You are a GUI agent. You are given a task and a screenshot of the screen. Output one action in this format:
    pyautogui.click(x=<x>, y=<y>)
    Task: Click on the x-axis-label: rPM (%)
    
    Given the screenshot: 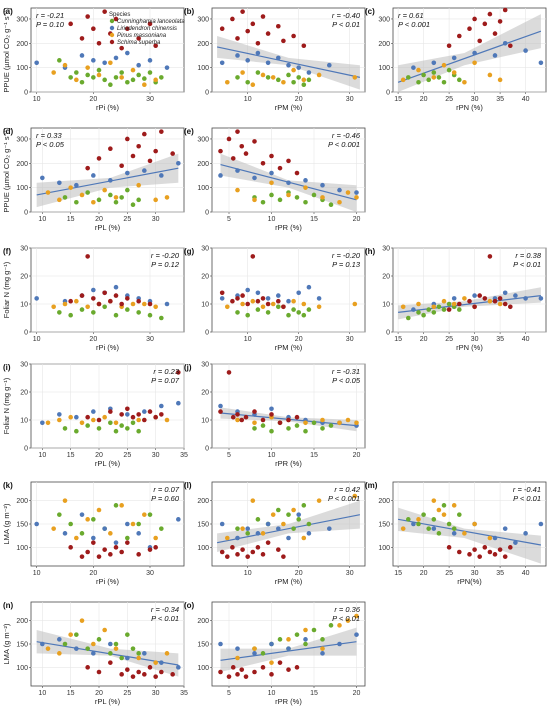 What is the action you would take?
    pyautogui.click(x=289, y=581)
    